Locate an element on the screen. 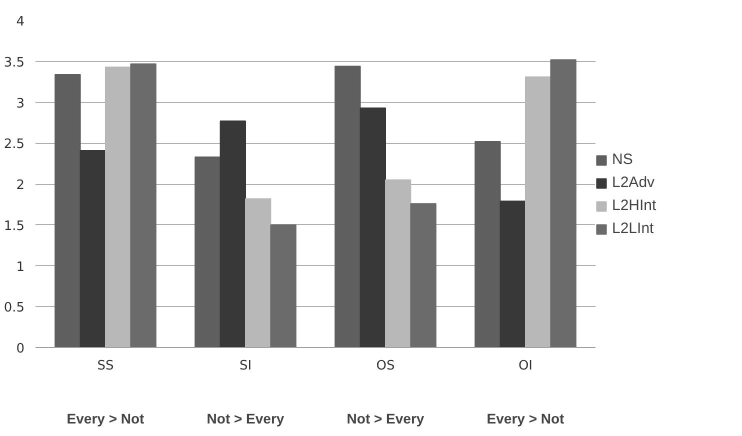 Image resolution: width=742 pixels, height=436 pixels. y-tick-label: 0.5 is located at coordinates (14, 308).